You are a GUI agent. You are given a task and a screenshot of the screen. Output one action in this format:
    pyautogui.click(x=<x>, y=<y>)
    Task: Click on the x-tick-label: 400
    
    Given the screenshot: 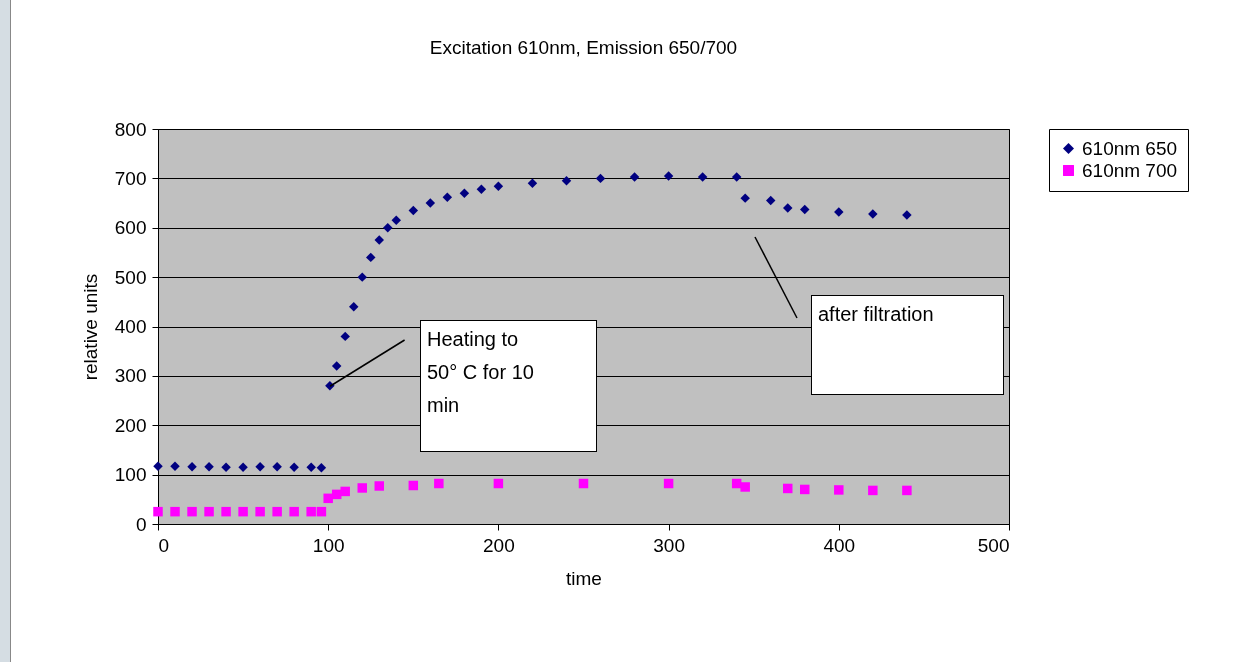 What is the action you would take?
    pyautogui.click(x=839, y=545)
    